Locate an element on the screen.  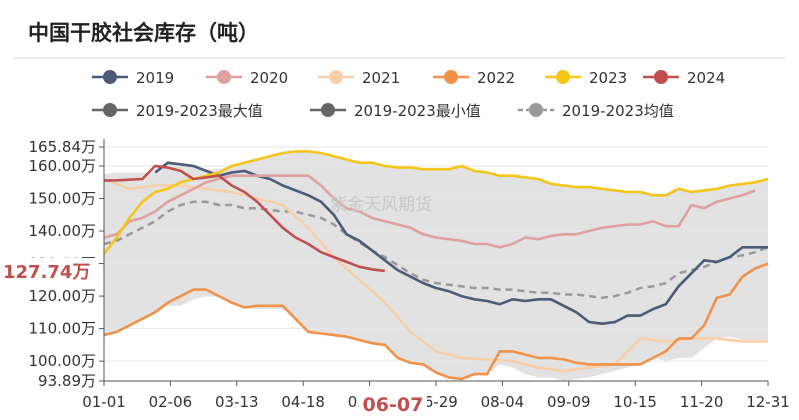
watermark: 紫金天风期货 is located at coordinates (381, 205).